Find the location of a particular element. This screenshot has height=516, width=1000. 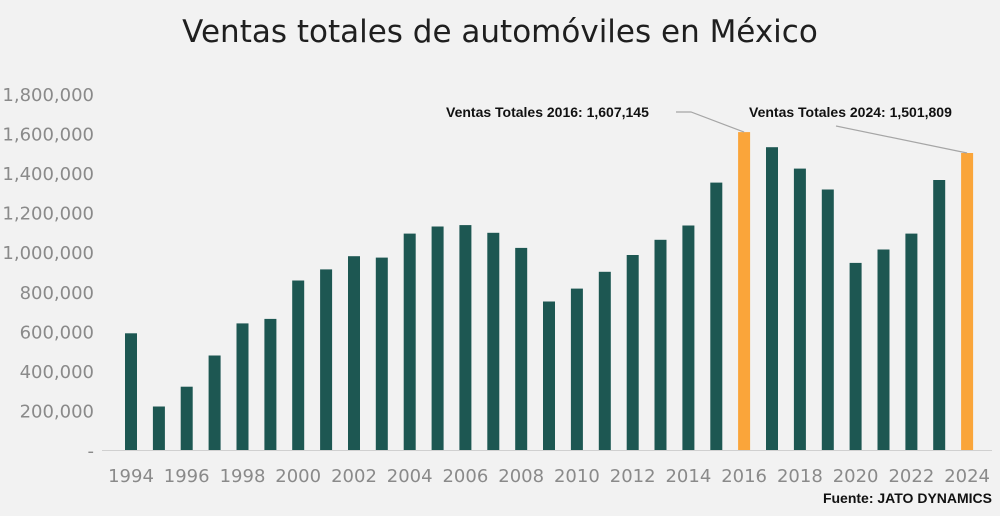

annotation-leader-2024 is located at coordinates (901, 139).